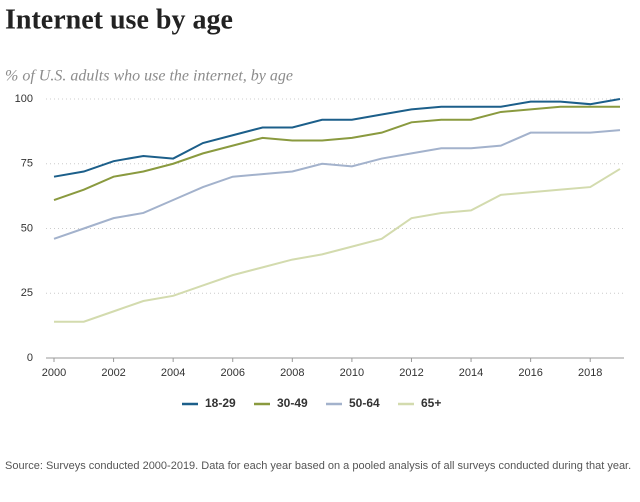 This screenshot has width=640, height=502. What do you see at coordinates (352, 373) in the screenshot?
I see `x-tick-label: 2010` at bounding box center [352, 373].